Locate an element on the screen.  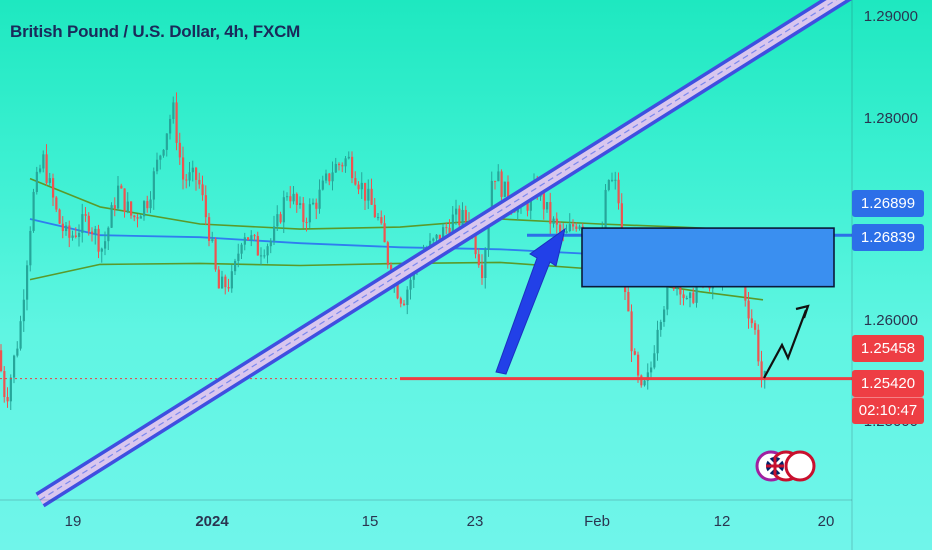
symbol-title: British Pound / U.S. Dollar, 4h, FXCM is located at coordinates (155, 31).